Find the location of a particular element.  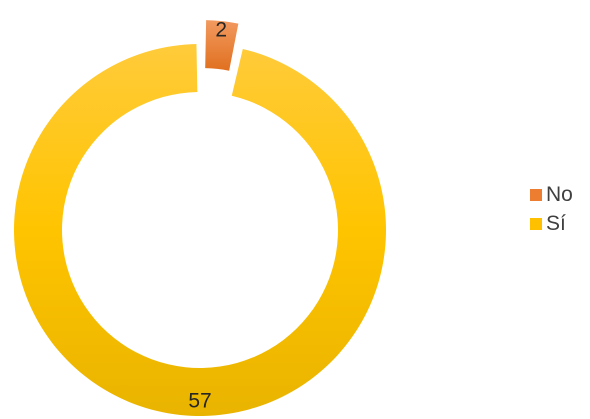

legend-label-si: Sí is located at coordinates (556, 223).